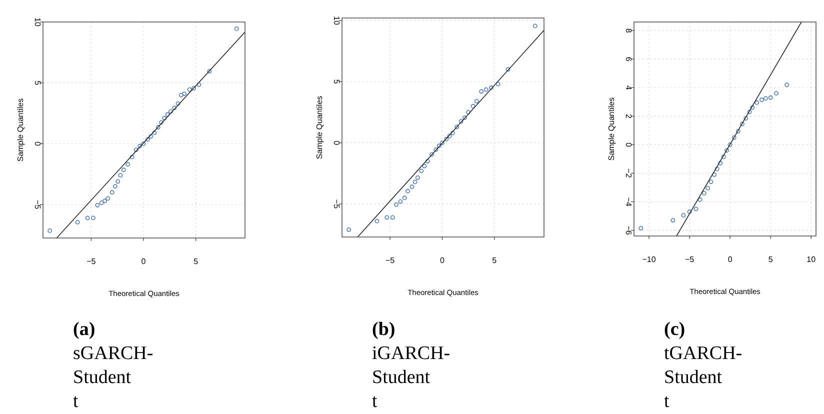  Describe the element at coordinates (84, 329) in the screenshot. I see `text: (a)` at that location.